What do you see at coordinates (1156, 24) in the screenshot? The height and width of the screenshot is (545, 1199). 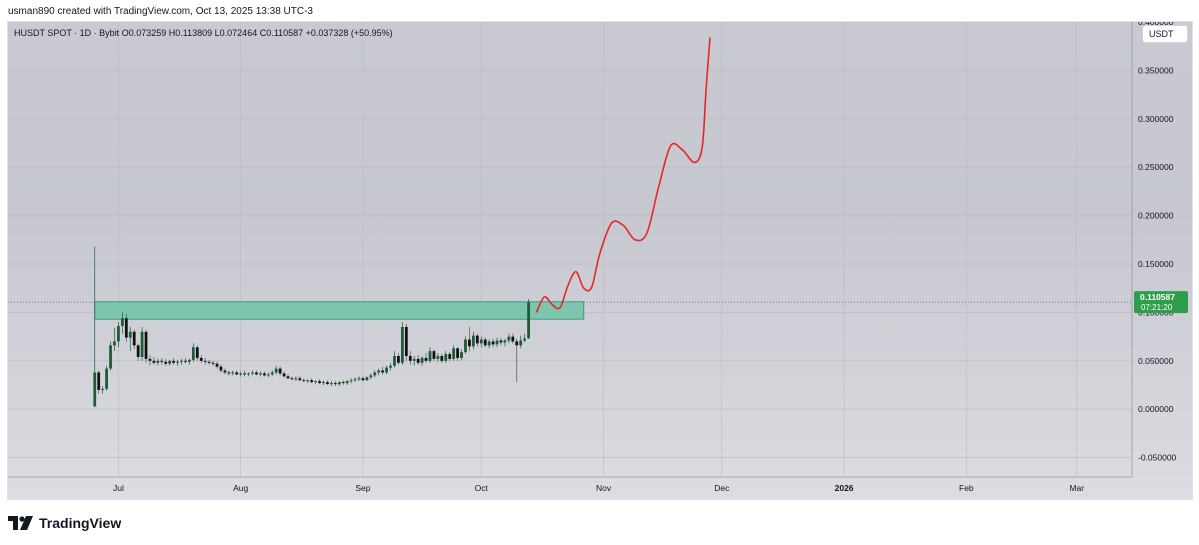 I see `y-tick-label: 0.400000` at bounding box center [1156, 24].